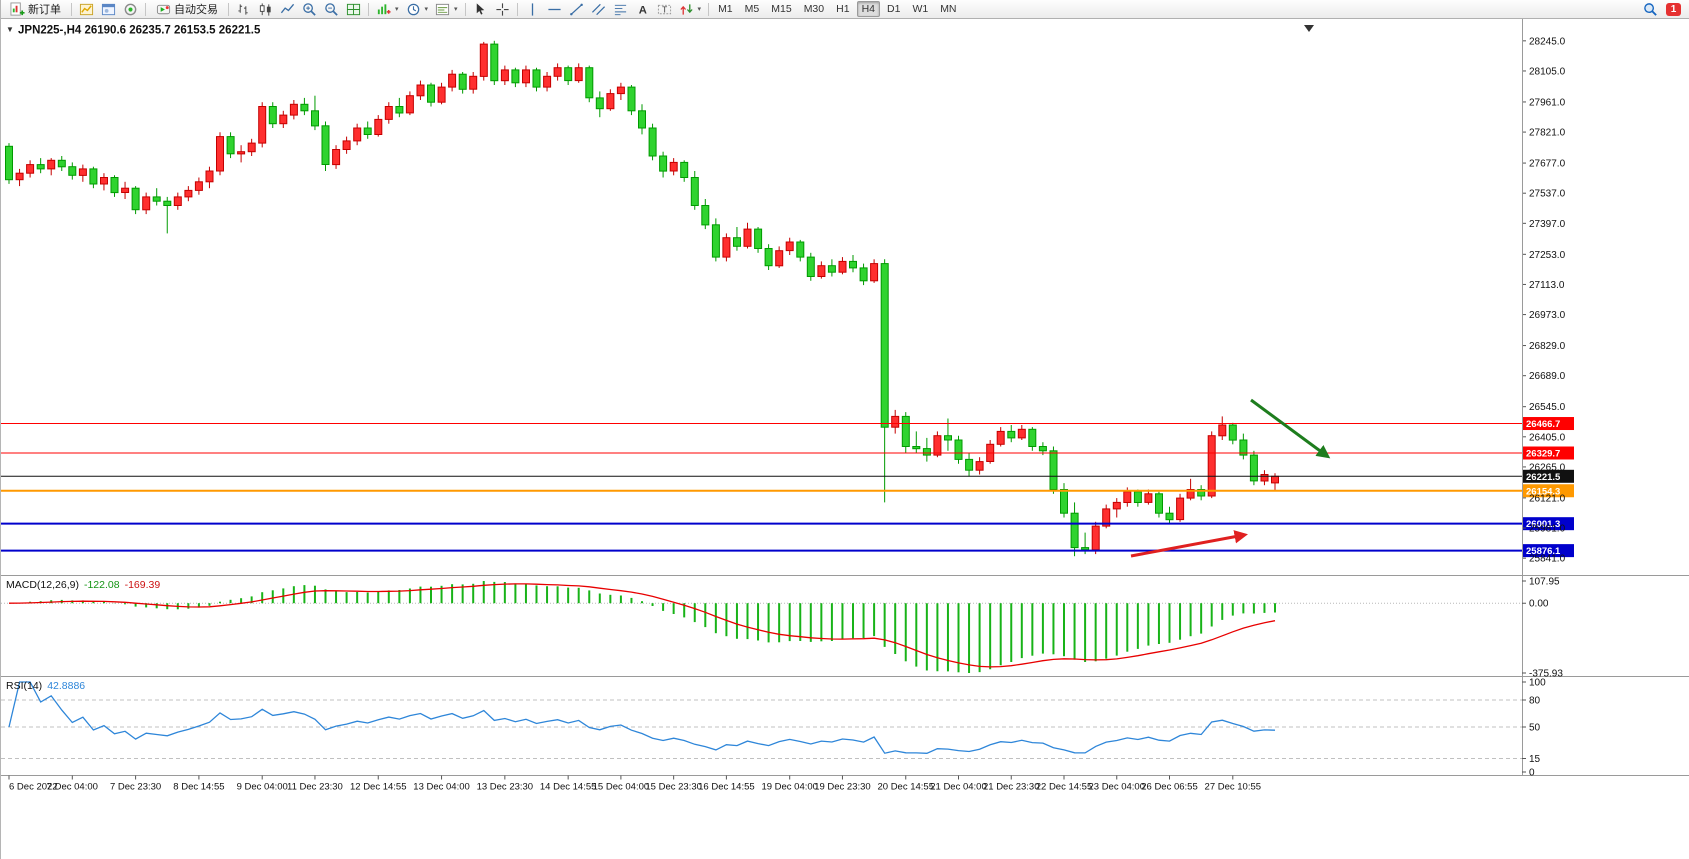 Image resolution: width=1689 pixels, height=859 pixels. Describe the element at coordinates (948, 9) in the screenshot. I see `timeframe-mn: MN` at that location.